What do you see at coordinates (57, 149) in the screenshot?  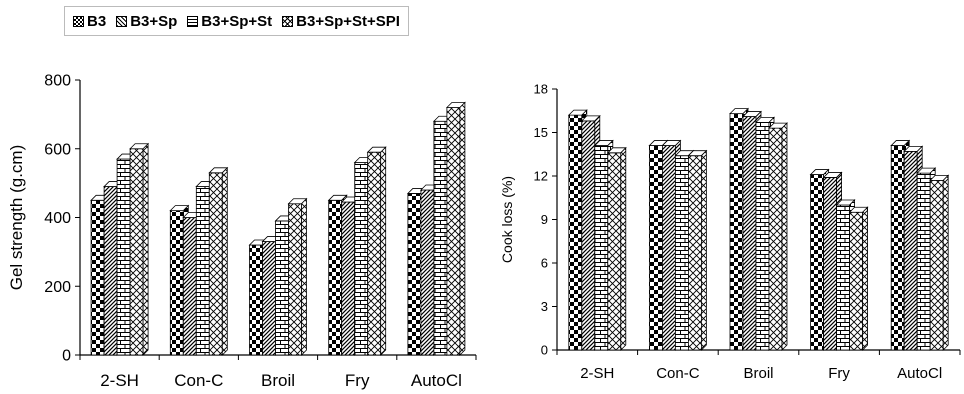 I see `y-tick-label: 600` at bounding box center [57, 149].